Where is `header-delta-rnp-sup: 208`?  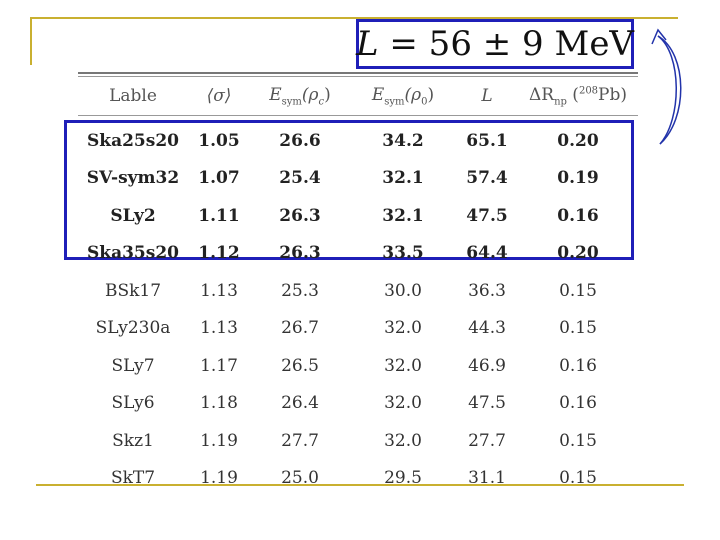
header-delta-rnp-sup: 208 is located at coordinates (588, 91).